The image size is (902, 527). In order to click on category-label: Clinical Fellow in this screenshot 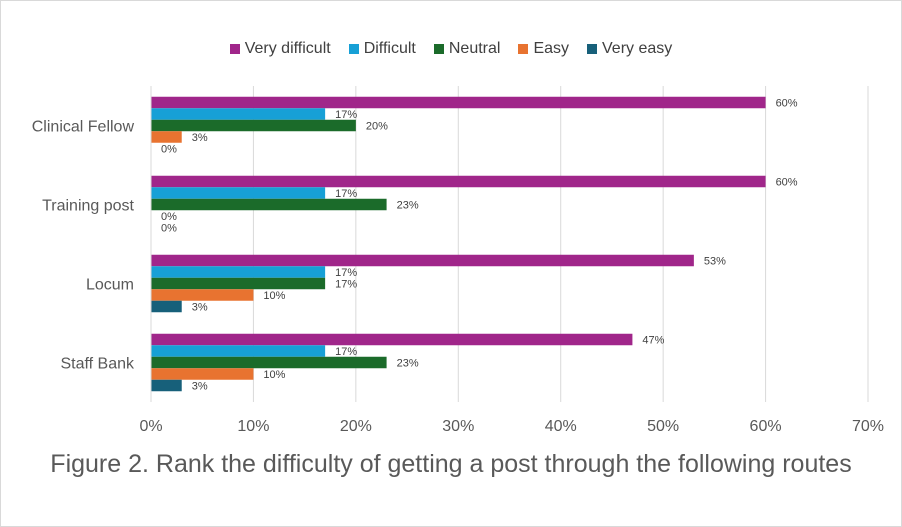, I will do `click(83, 127)`.